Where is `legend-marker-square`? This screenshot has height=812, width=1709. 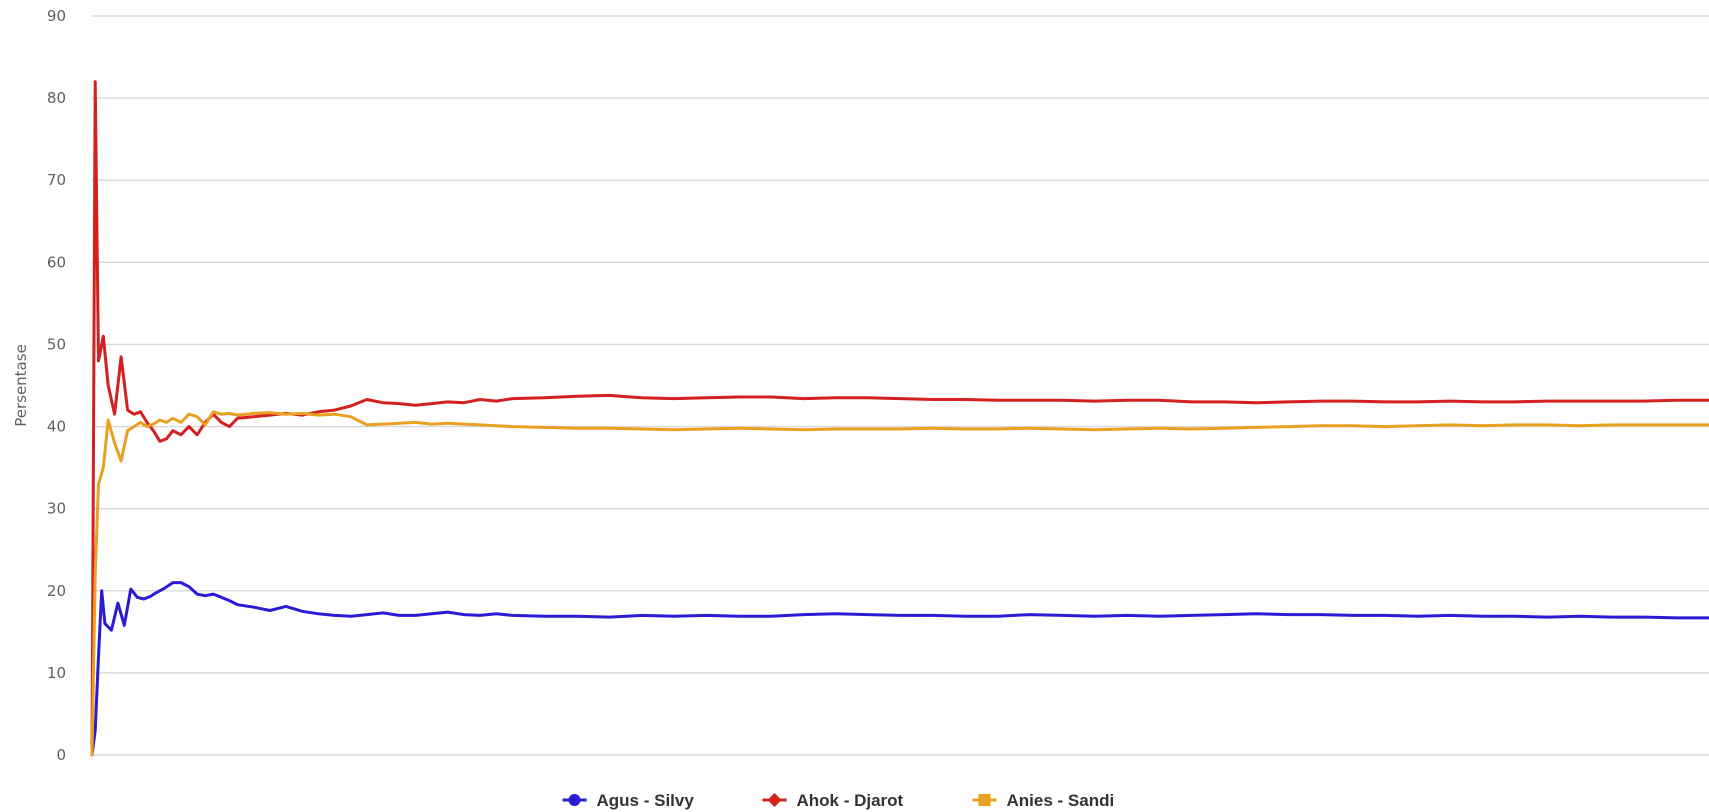
legend-marker-square is located at coordinates (984, 800).